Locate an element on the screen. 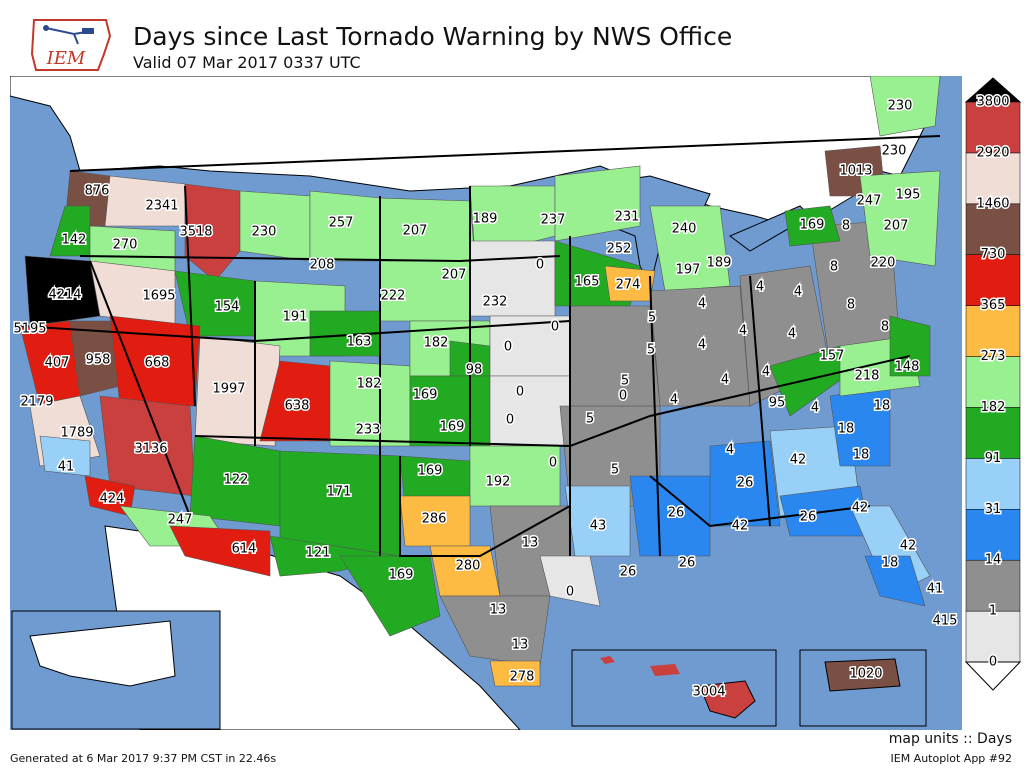  legend-under-arrow is located at coordinates (993, 676).